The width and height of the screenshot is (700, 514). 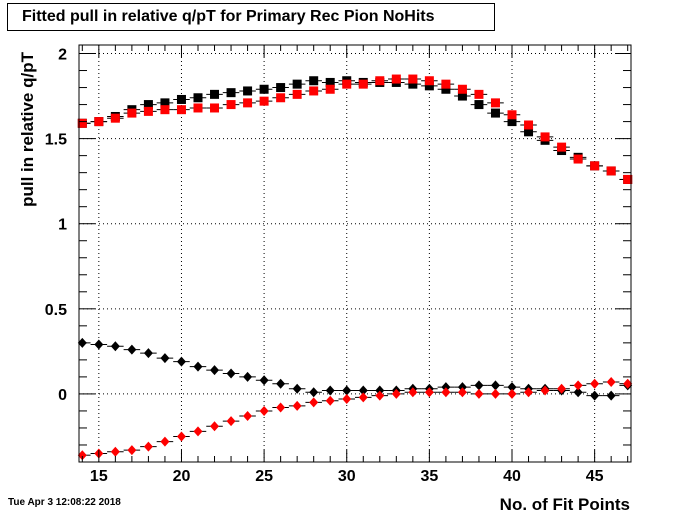 What do you see at coordinates (56, 310) in the screenshot?
I see `y-tick-label: 0.5` at bounding box center [56, 310].